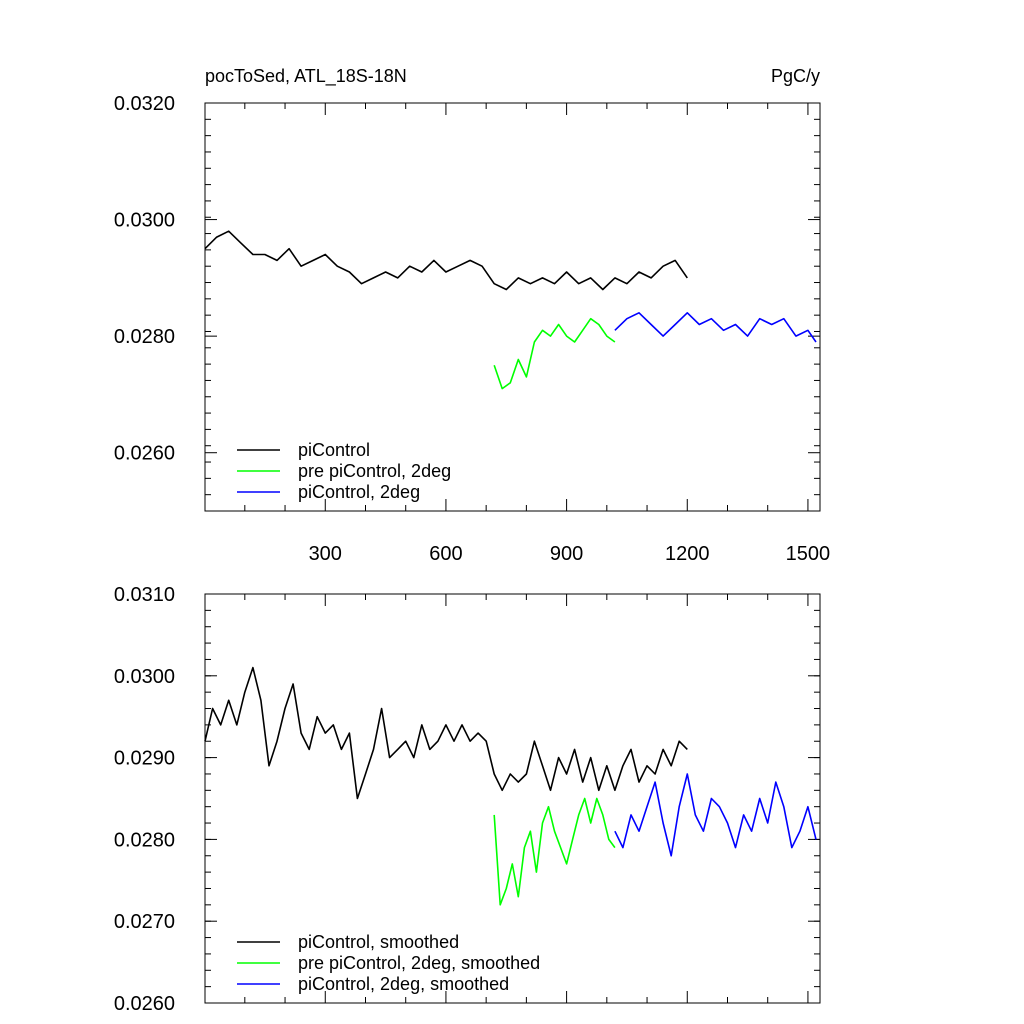 Image resolution: width=1024 pixels, height=1024 pixels. I want to click on bottom-legend-label-2: piControl, 2deg, smoothed, so click(403, 984).